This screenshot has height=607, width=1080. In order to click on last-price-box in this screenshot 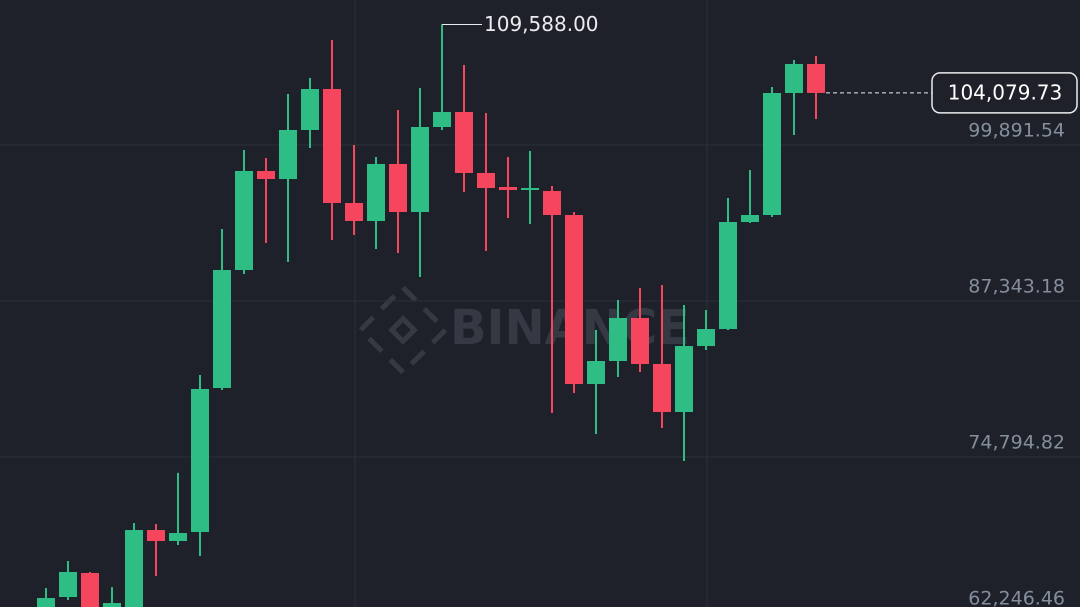, I will do `click(1004, 93)`.